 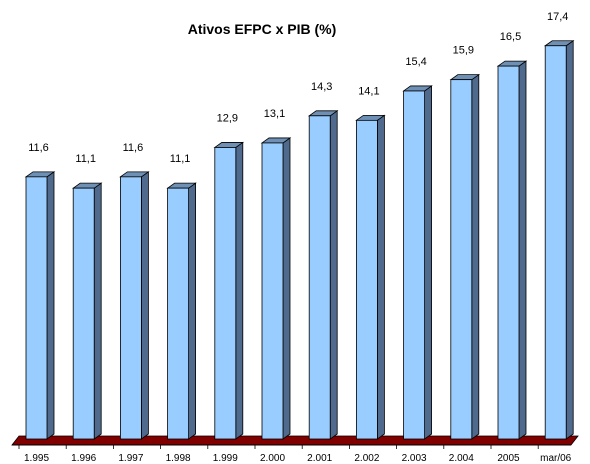 I want to click on bar-2.004, so click(x=465, y=256).